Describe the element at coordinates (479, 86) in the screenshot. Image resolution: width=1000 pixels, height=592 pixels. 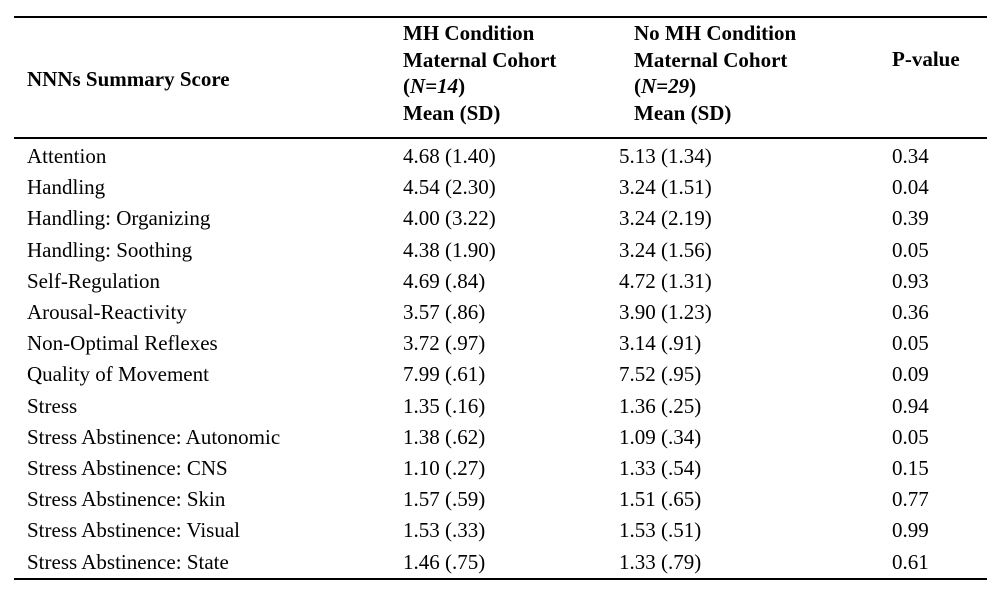
I see `header-mh-n-line: (N=14)` at that location.